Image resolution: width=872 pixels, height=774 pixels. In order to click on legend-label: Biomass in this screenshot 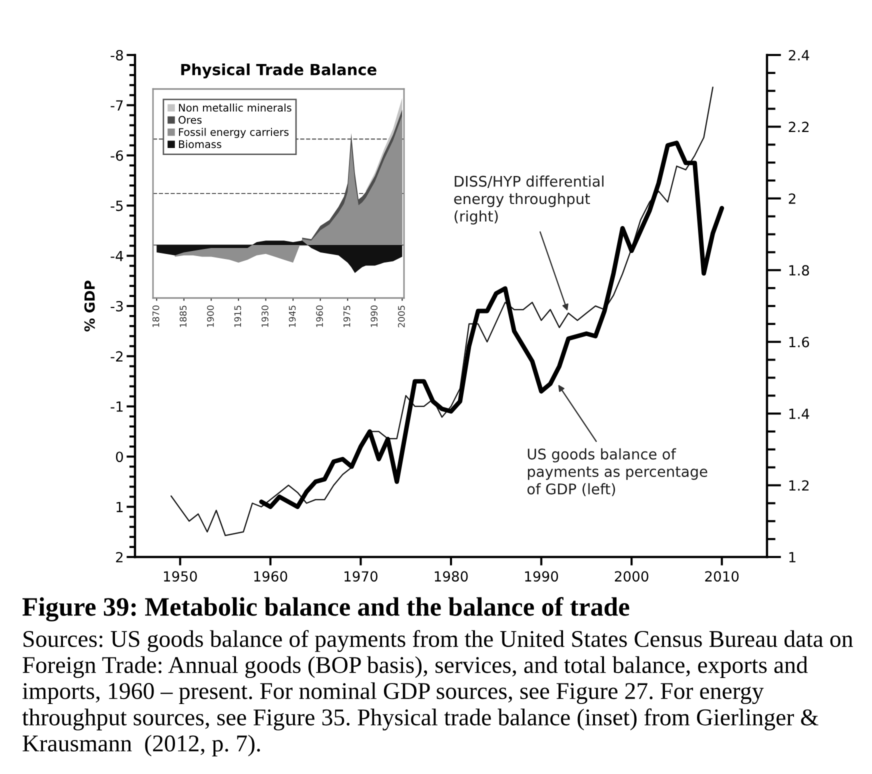, I will do `click(200, 144)`.